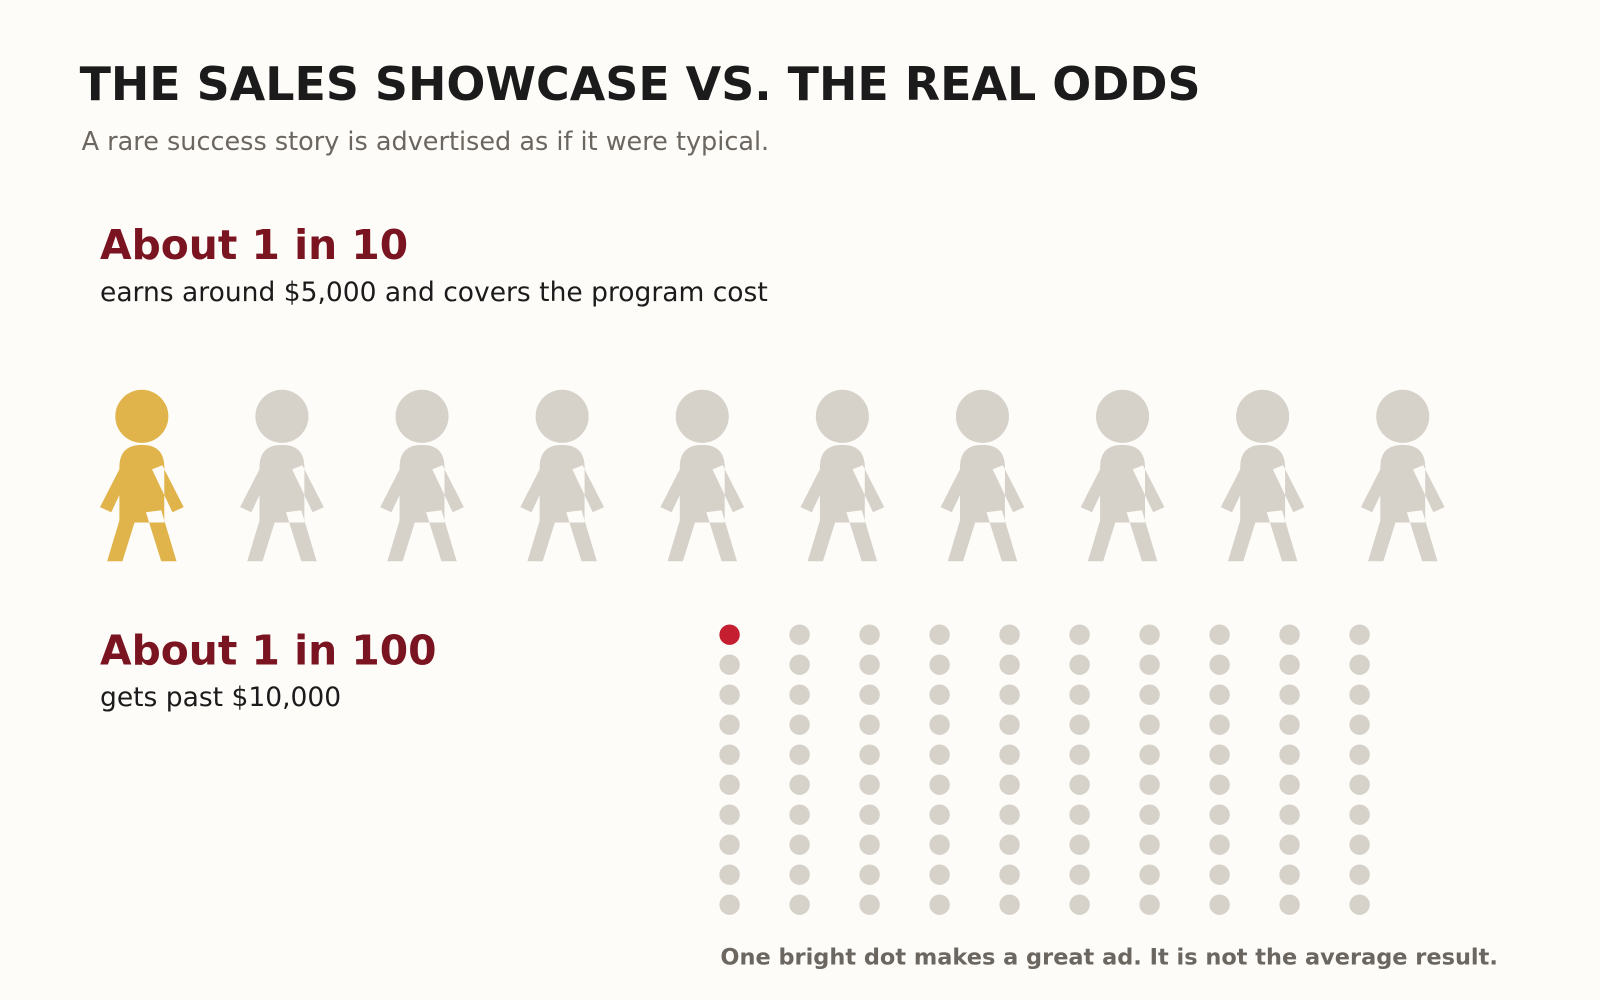 The image size is (1600, 1000). Describe the element at coordinates (268, 650) in the screenshot. I see `headline: About 1 in 100` at that location.